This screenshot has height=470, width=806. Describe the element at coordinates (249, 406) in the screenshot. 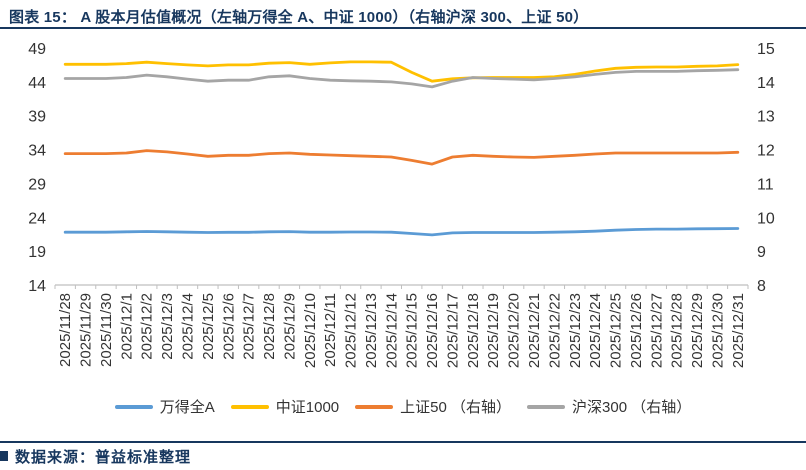

I see `line-swatch-yellow` at that location.